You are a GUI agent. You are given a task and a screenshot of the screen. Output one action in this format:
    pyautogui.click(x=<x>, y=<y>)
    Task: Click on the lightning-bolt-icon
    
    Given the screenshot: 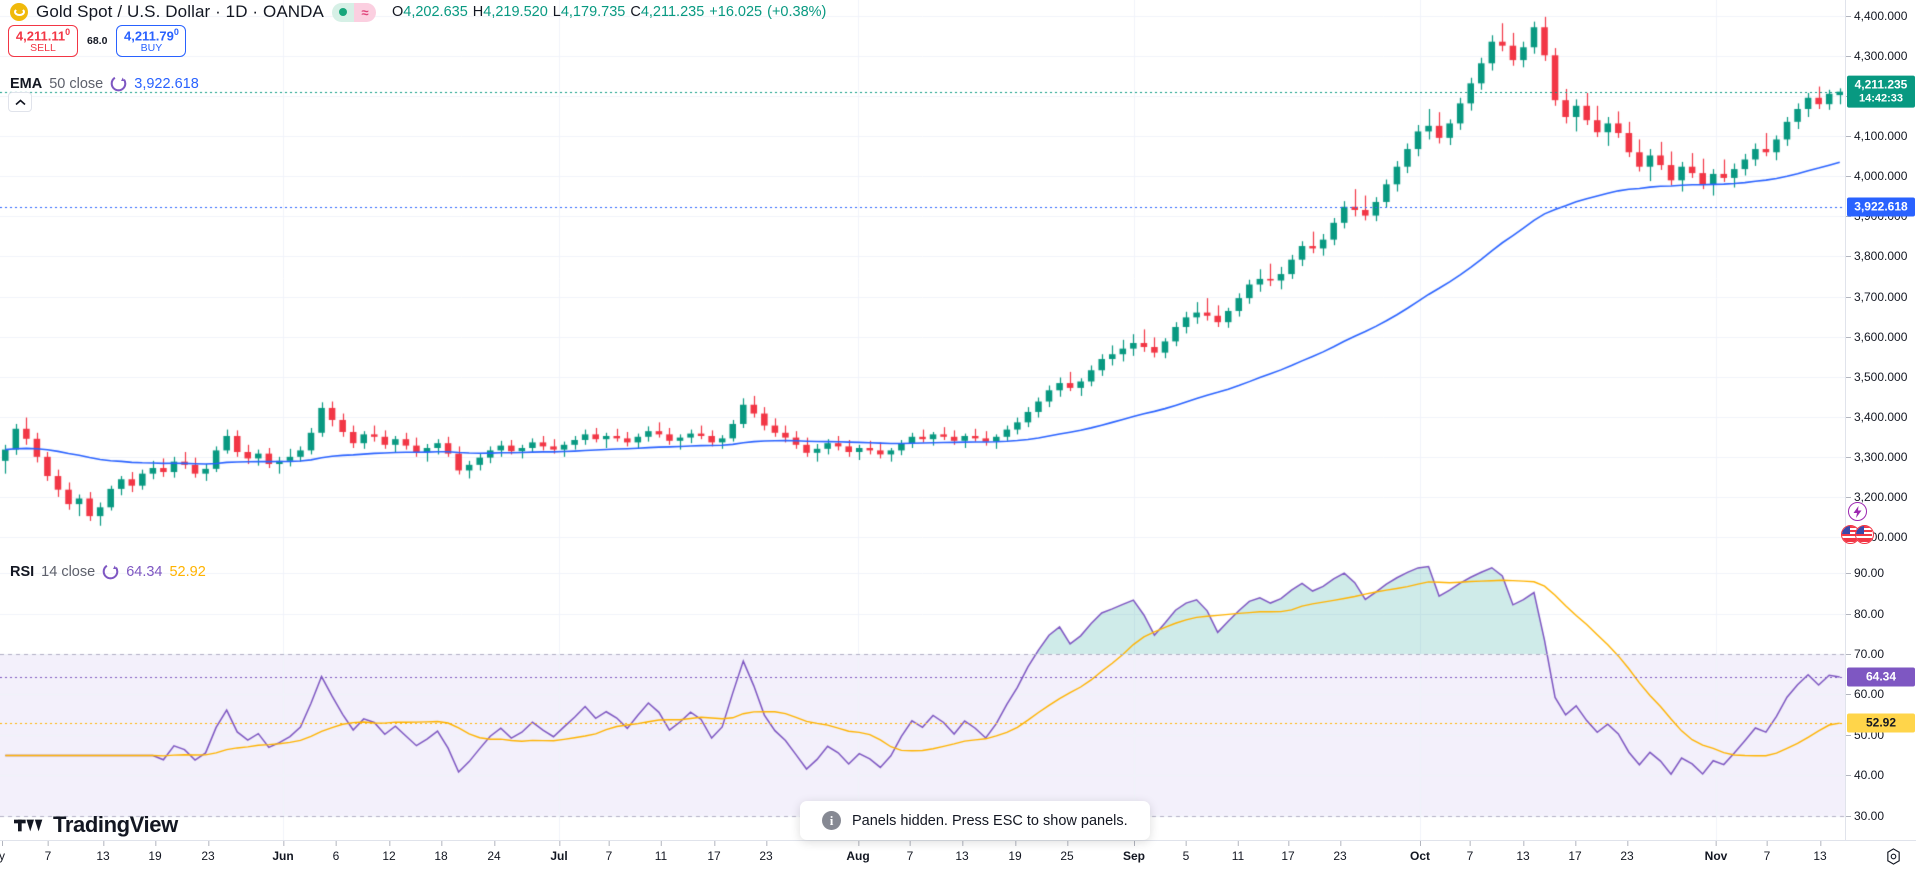 What is the action you would take?
    pyautogui.click(x=1857, y=511)
    